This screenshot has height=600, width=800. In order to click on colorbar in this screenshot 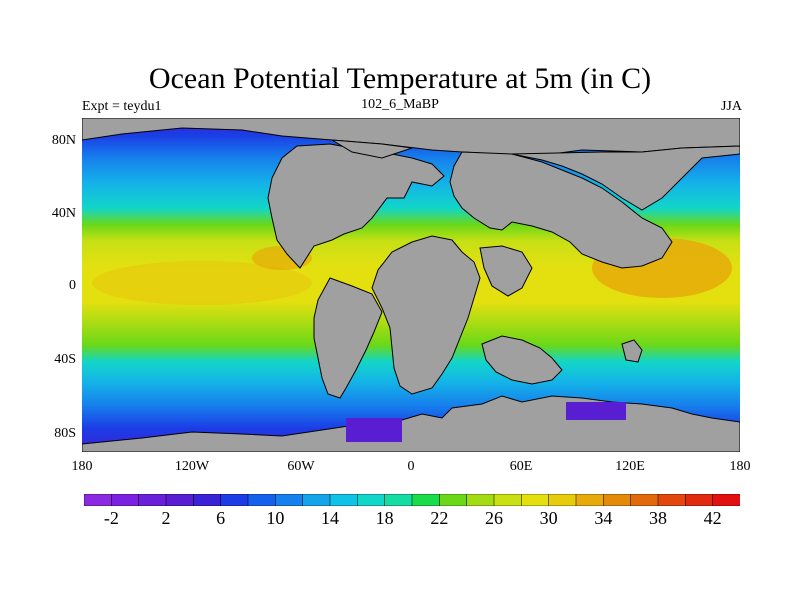, I will do `click(412, 500)`.